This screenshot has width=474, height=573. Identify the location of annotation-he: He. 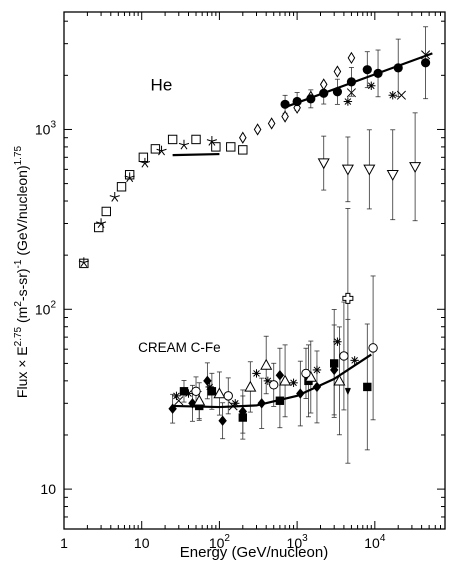
(162, 84).